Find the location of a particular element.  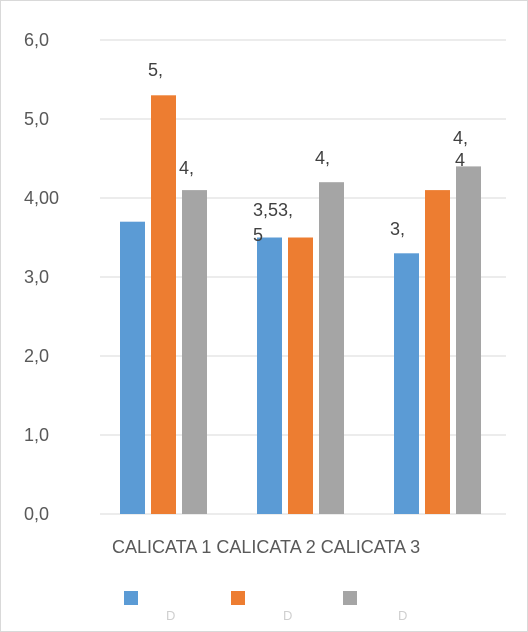

y-tick-label: 0,0 is located at coordinates (36, 514).